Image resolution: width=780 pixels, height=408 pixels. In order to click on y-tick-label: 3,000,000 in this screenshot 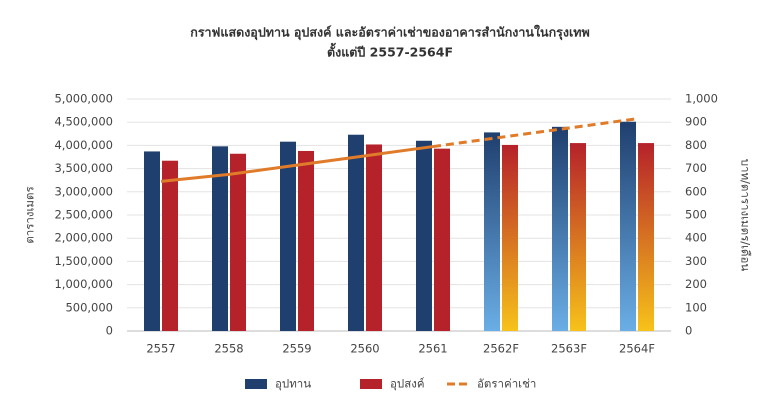, I will do `click(83, 191)`.